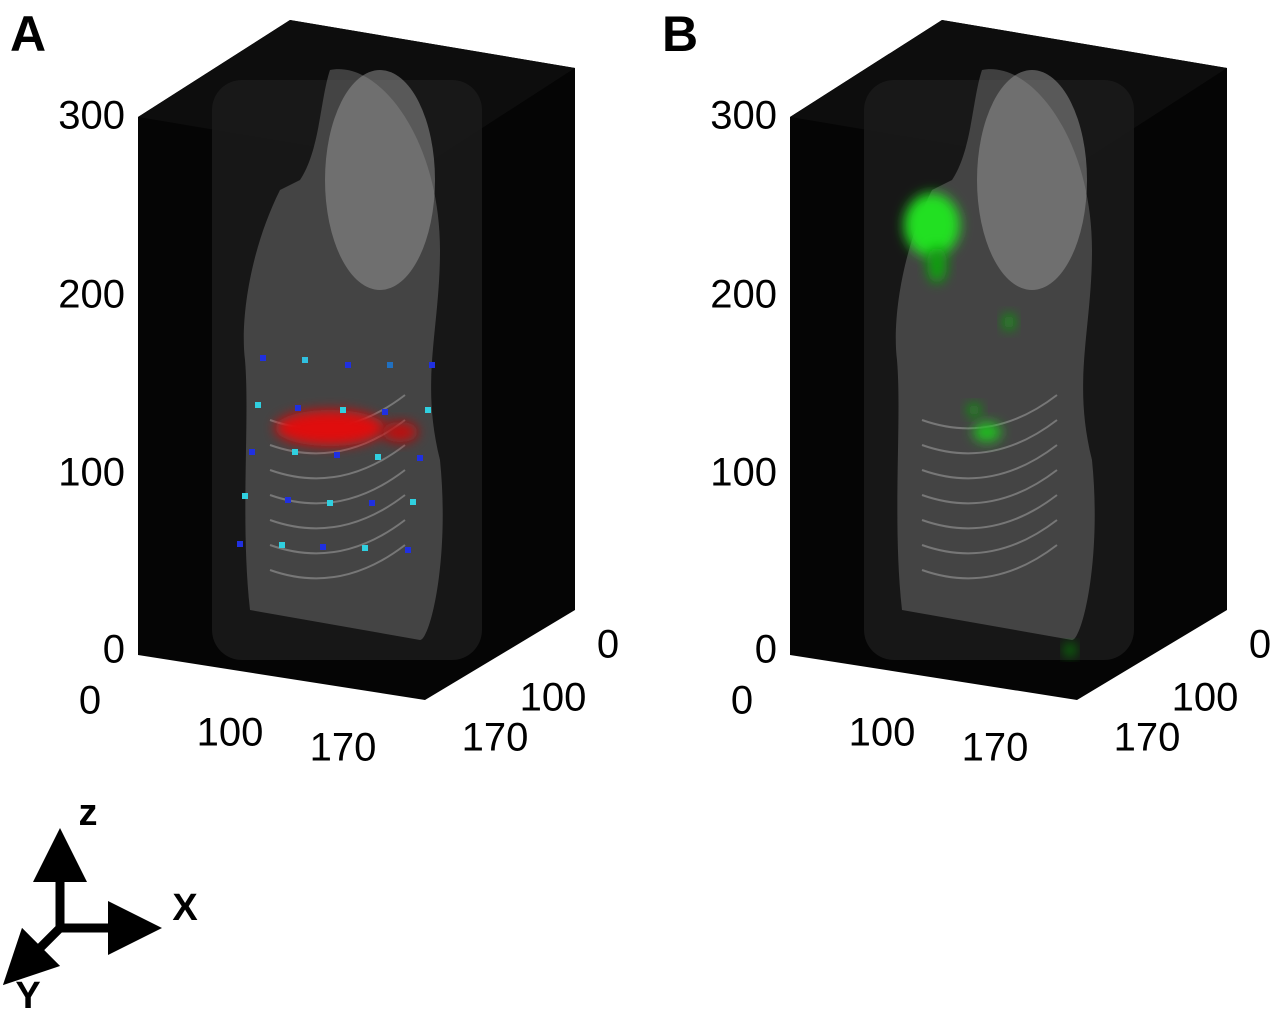  I want to click on panel-label: A, so click(28, 34).